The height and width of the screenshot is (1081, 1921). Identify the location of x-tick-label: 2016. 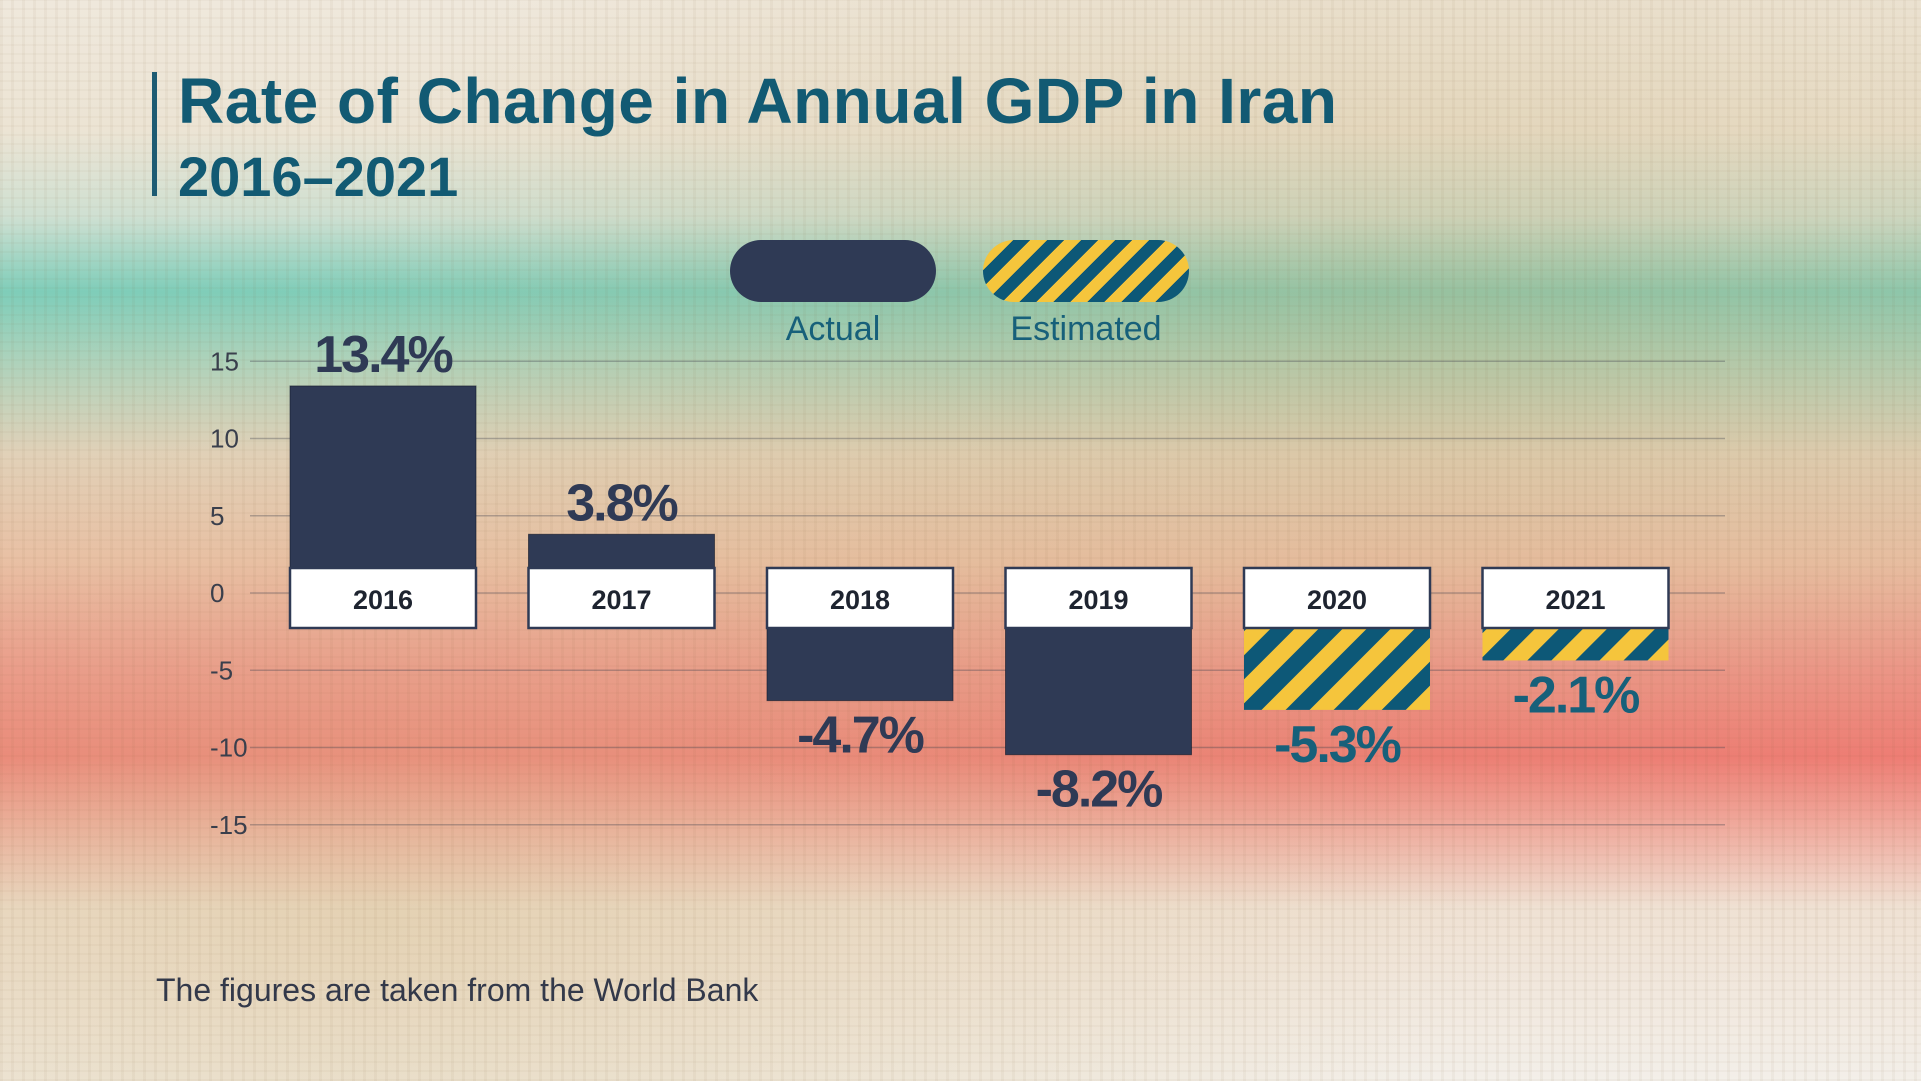
(383, 600).